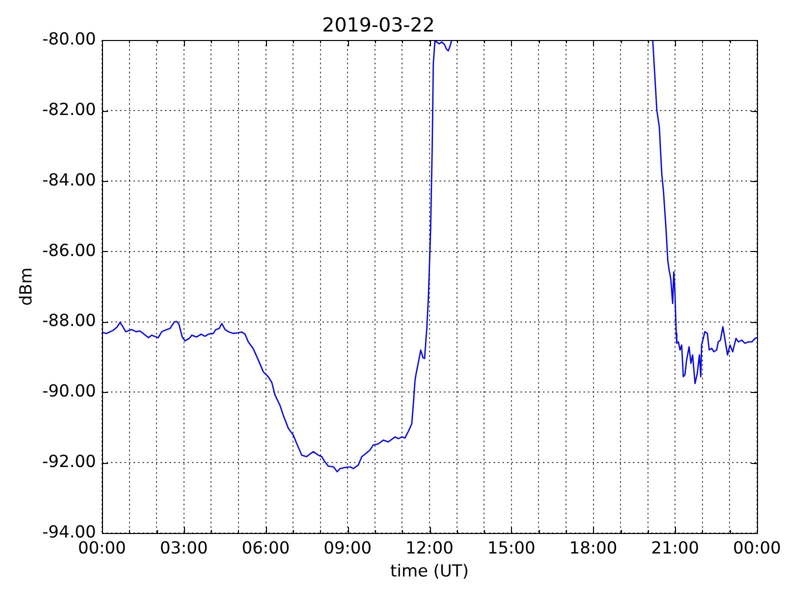 The image size is (800, 600). What do you see at coordinates (266, 547) in the screenshot?
I see `x-tick-label: 06:00` at bounding box center [266, 547].